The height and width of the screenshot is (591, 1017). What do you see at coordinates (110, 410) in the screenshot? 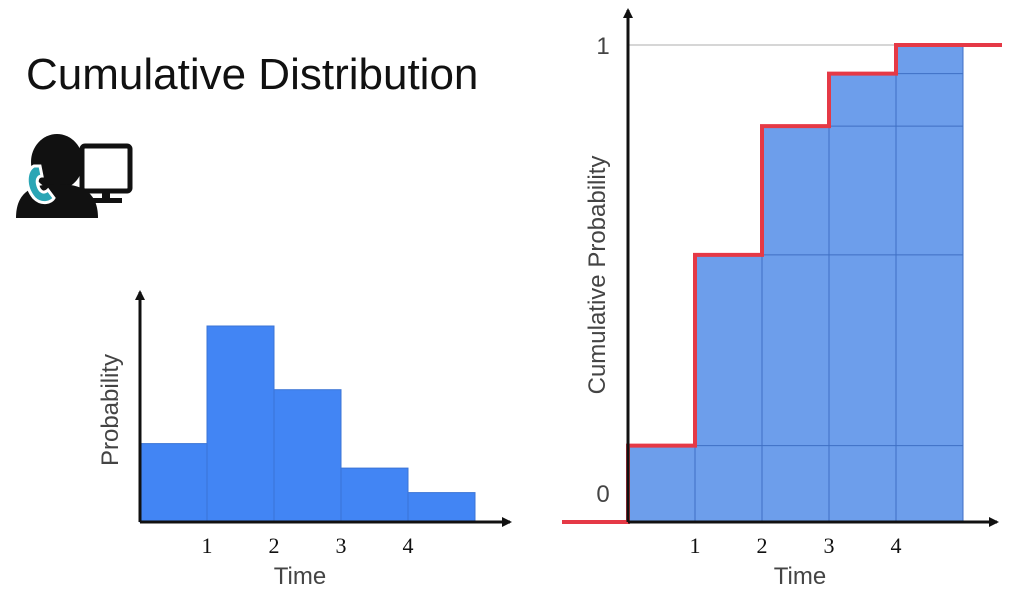
I see `left-y-axis-label: Probability` at bounding box center [110, 410].